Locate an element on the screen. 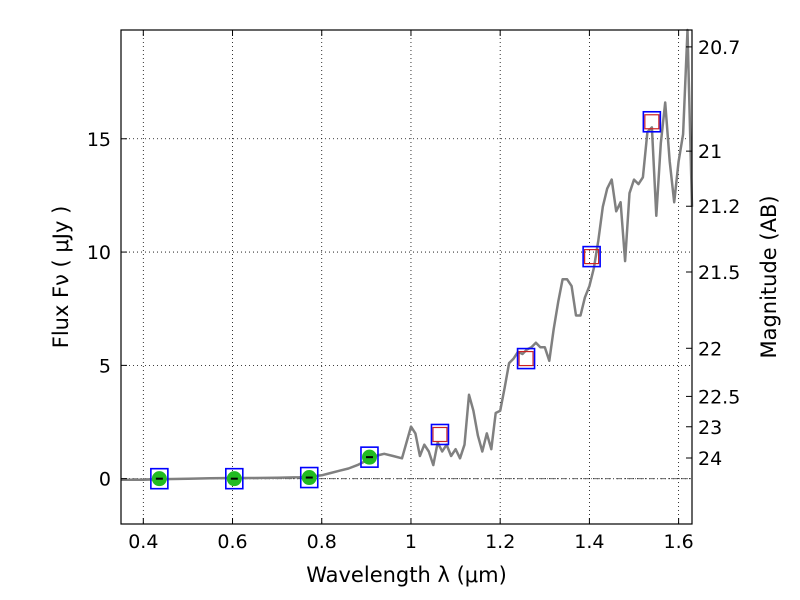  y-tick-label: 5 is located at coordinates (105, 366).